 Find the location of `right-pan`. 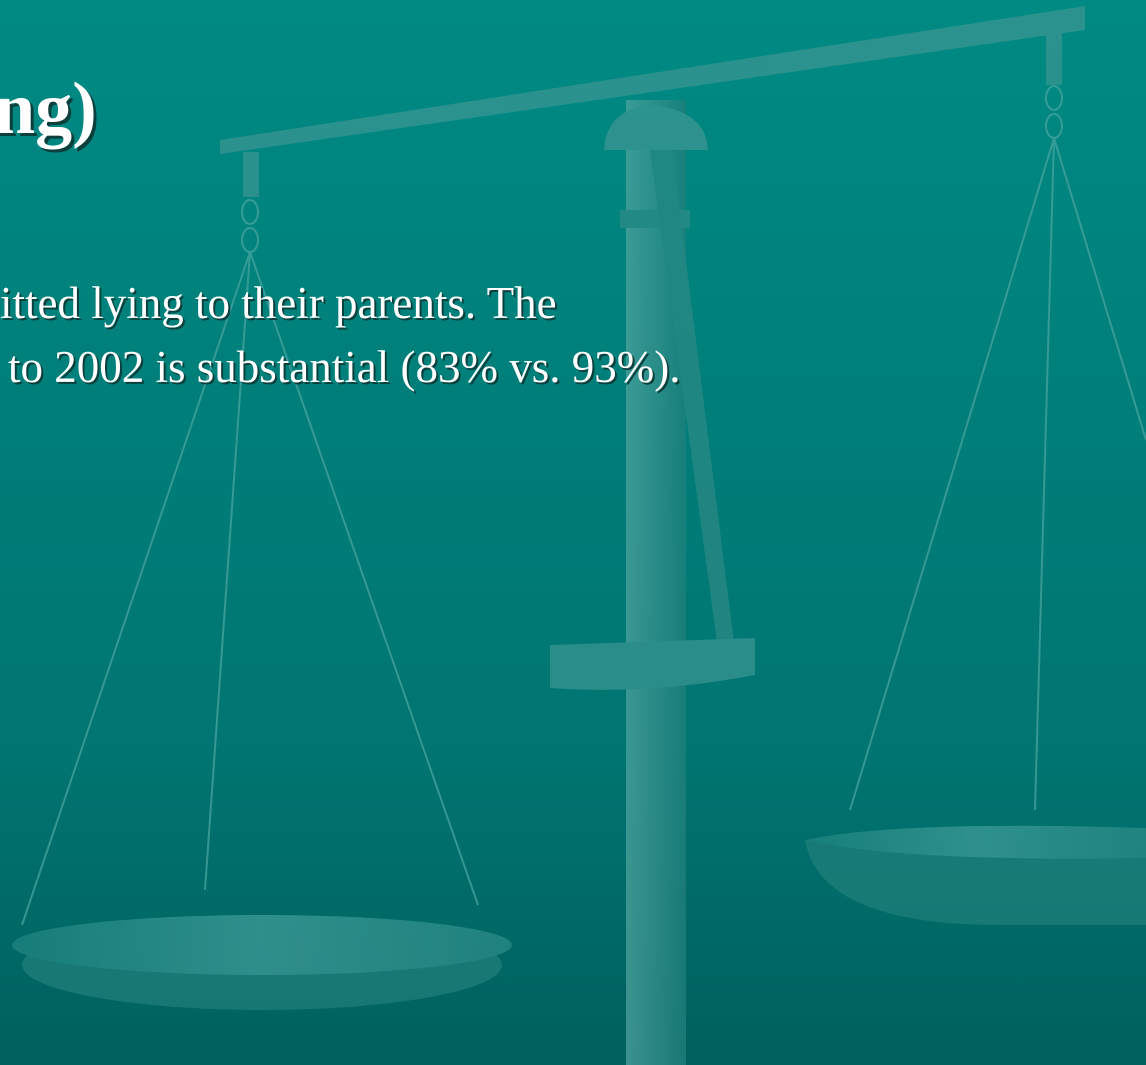

right-pan is located at coordinates (975, 842).